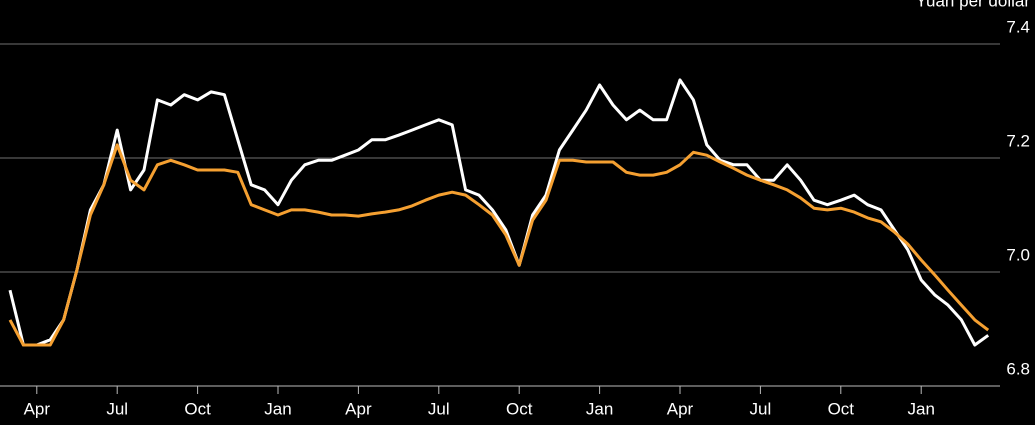 Image resolution: width=1035 pixels, height=425 pixels. Describe the element at coordinates (973, 5) in the screenshot. I see `y-axis-label: Yuan per dollar` at that location.